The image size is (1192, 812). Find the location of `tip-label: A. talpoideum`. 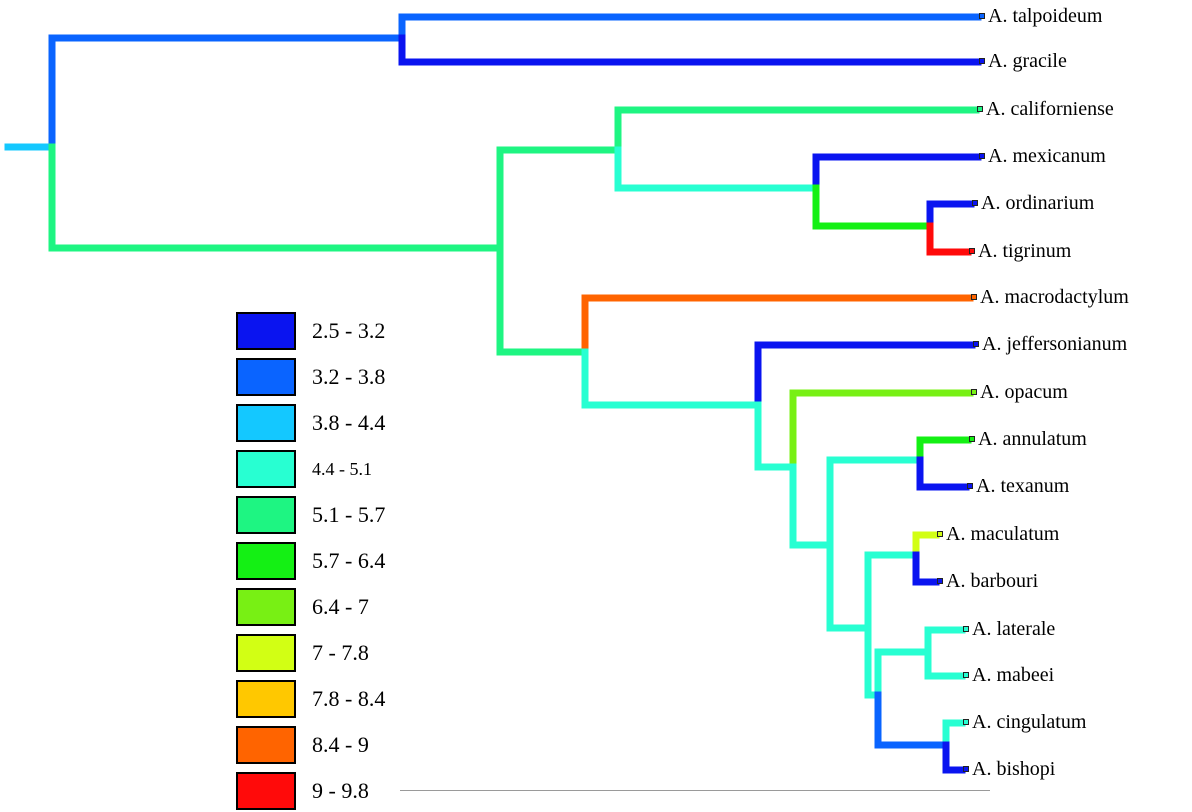

tip-label: A. talpoideum is located at coordinates (1045, 16).